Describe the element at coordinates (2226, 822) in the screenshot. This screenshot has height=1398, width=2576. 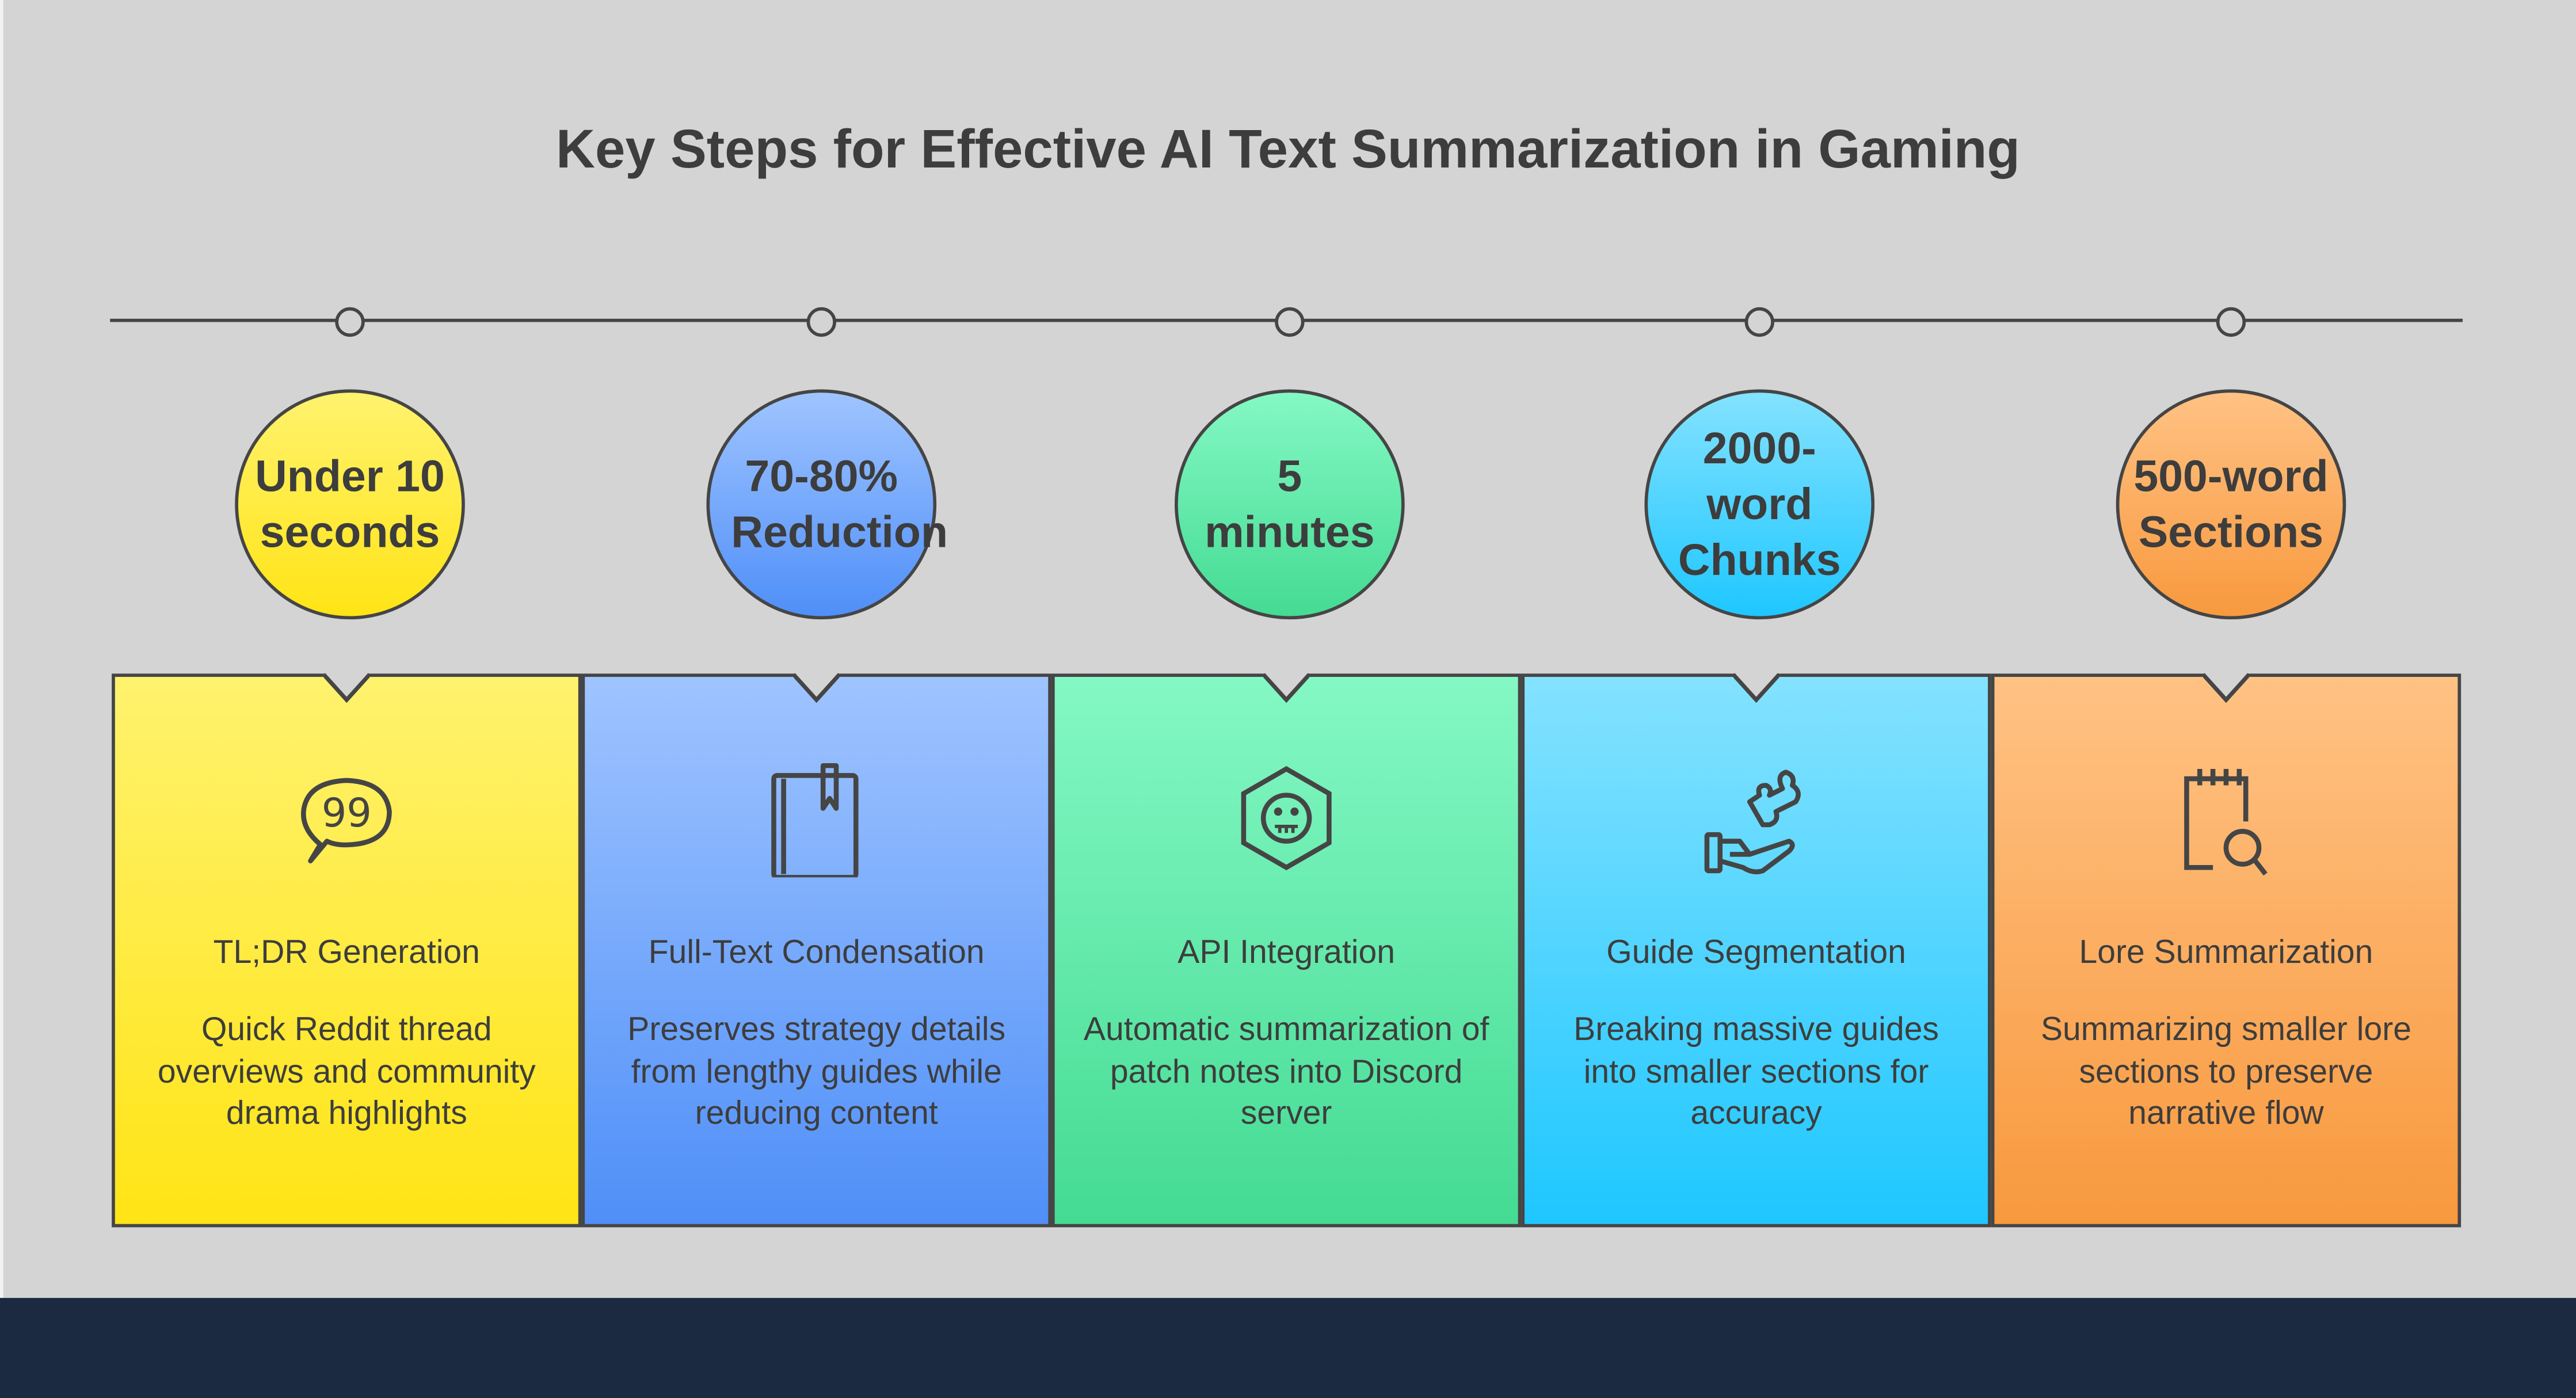
I see `notepad-search-icon` at that location.